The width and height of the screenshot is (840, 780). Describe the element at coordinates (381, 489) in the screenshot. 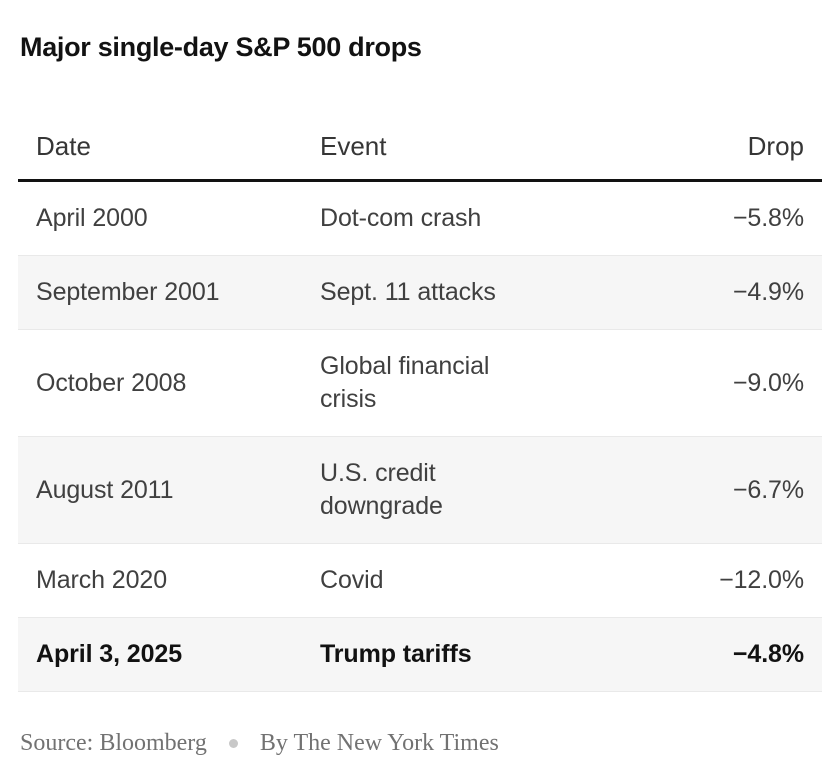

I see `event-cell: U.S. credit downgrade` at that location.